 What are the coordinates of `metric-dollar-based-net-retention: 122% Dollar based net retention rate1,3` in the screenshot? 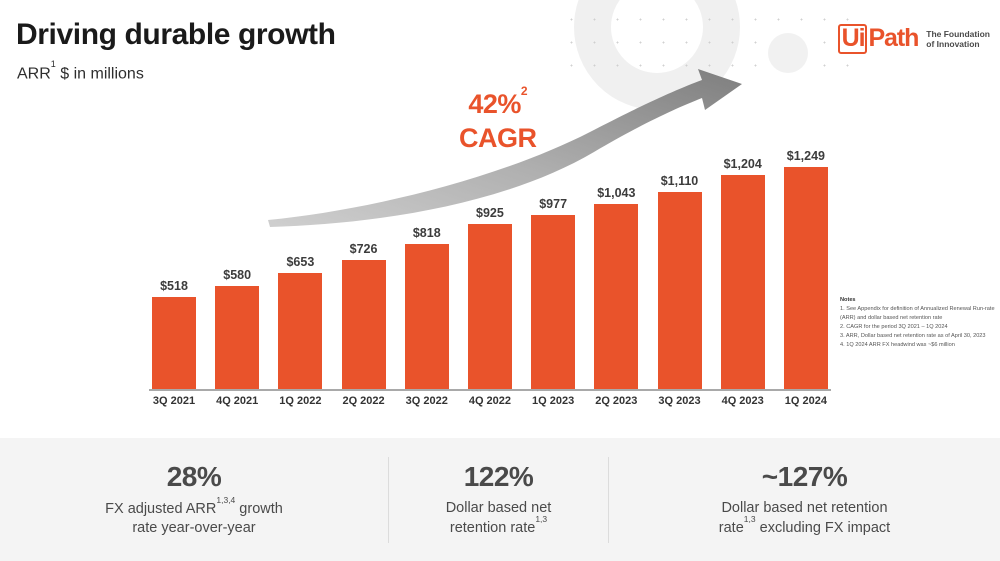 It's located at (498, 499).